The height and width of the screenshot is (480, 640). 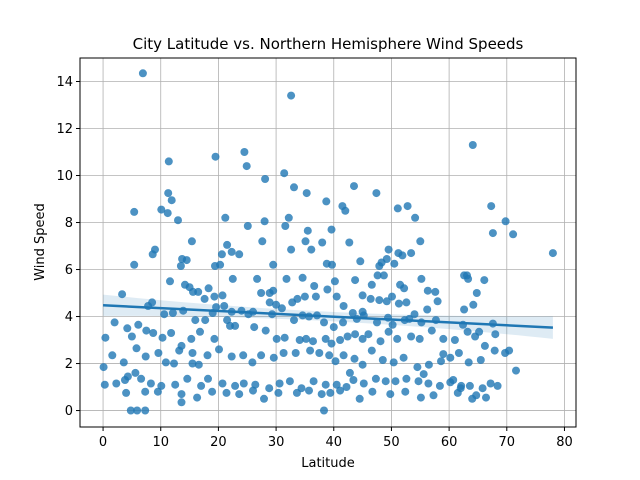 I want to click on x-axis-ticks: 0 10 20 30 40 50 60 70 80, so click(x=336, y=438).